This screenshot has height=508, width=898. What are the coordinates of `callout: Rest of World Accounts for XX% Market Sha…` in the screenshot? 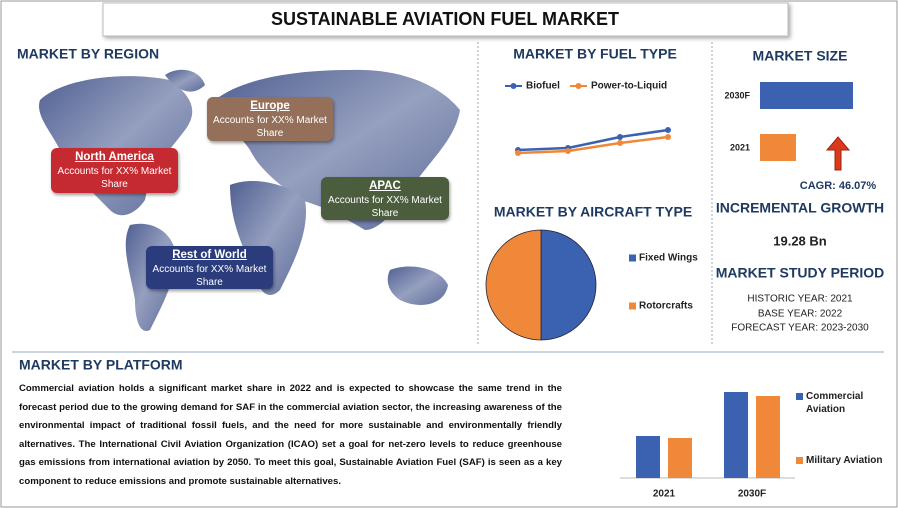 It's located at (209, 267).